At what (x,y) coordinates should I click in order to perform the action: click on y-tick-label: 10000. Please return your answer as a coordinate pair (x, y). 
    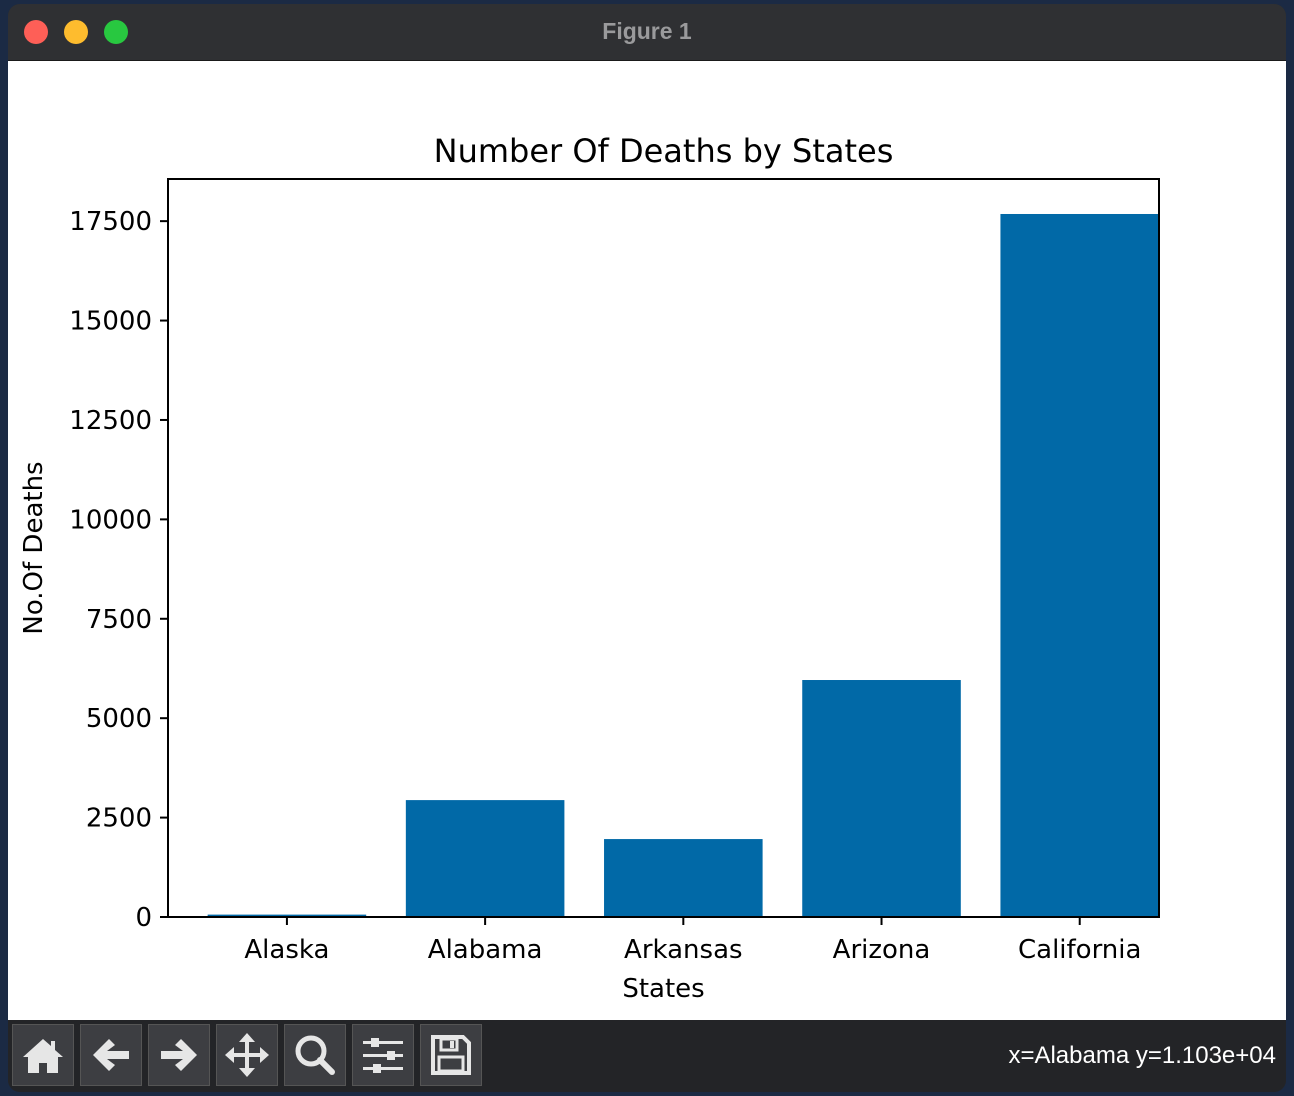
    Looking at the image, I should click on (110, 520).